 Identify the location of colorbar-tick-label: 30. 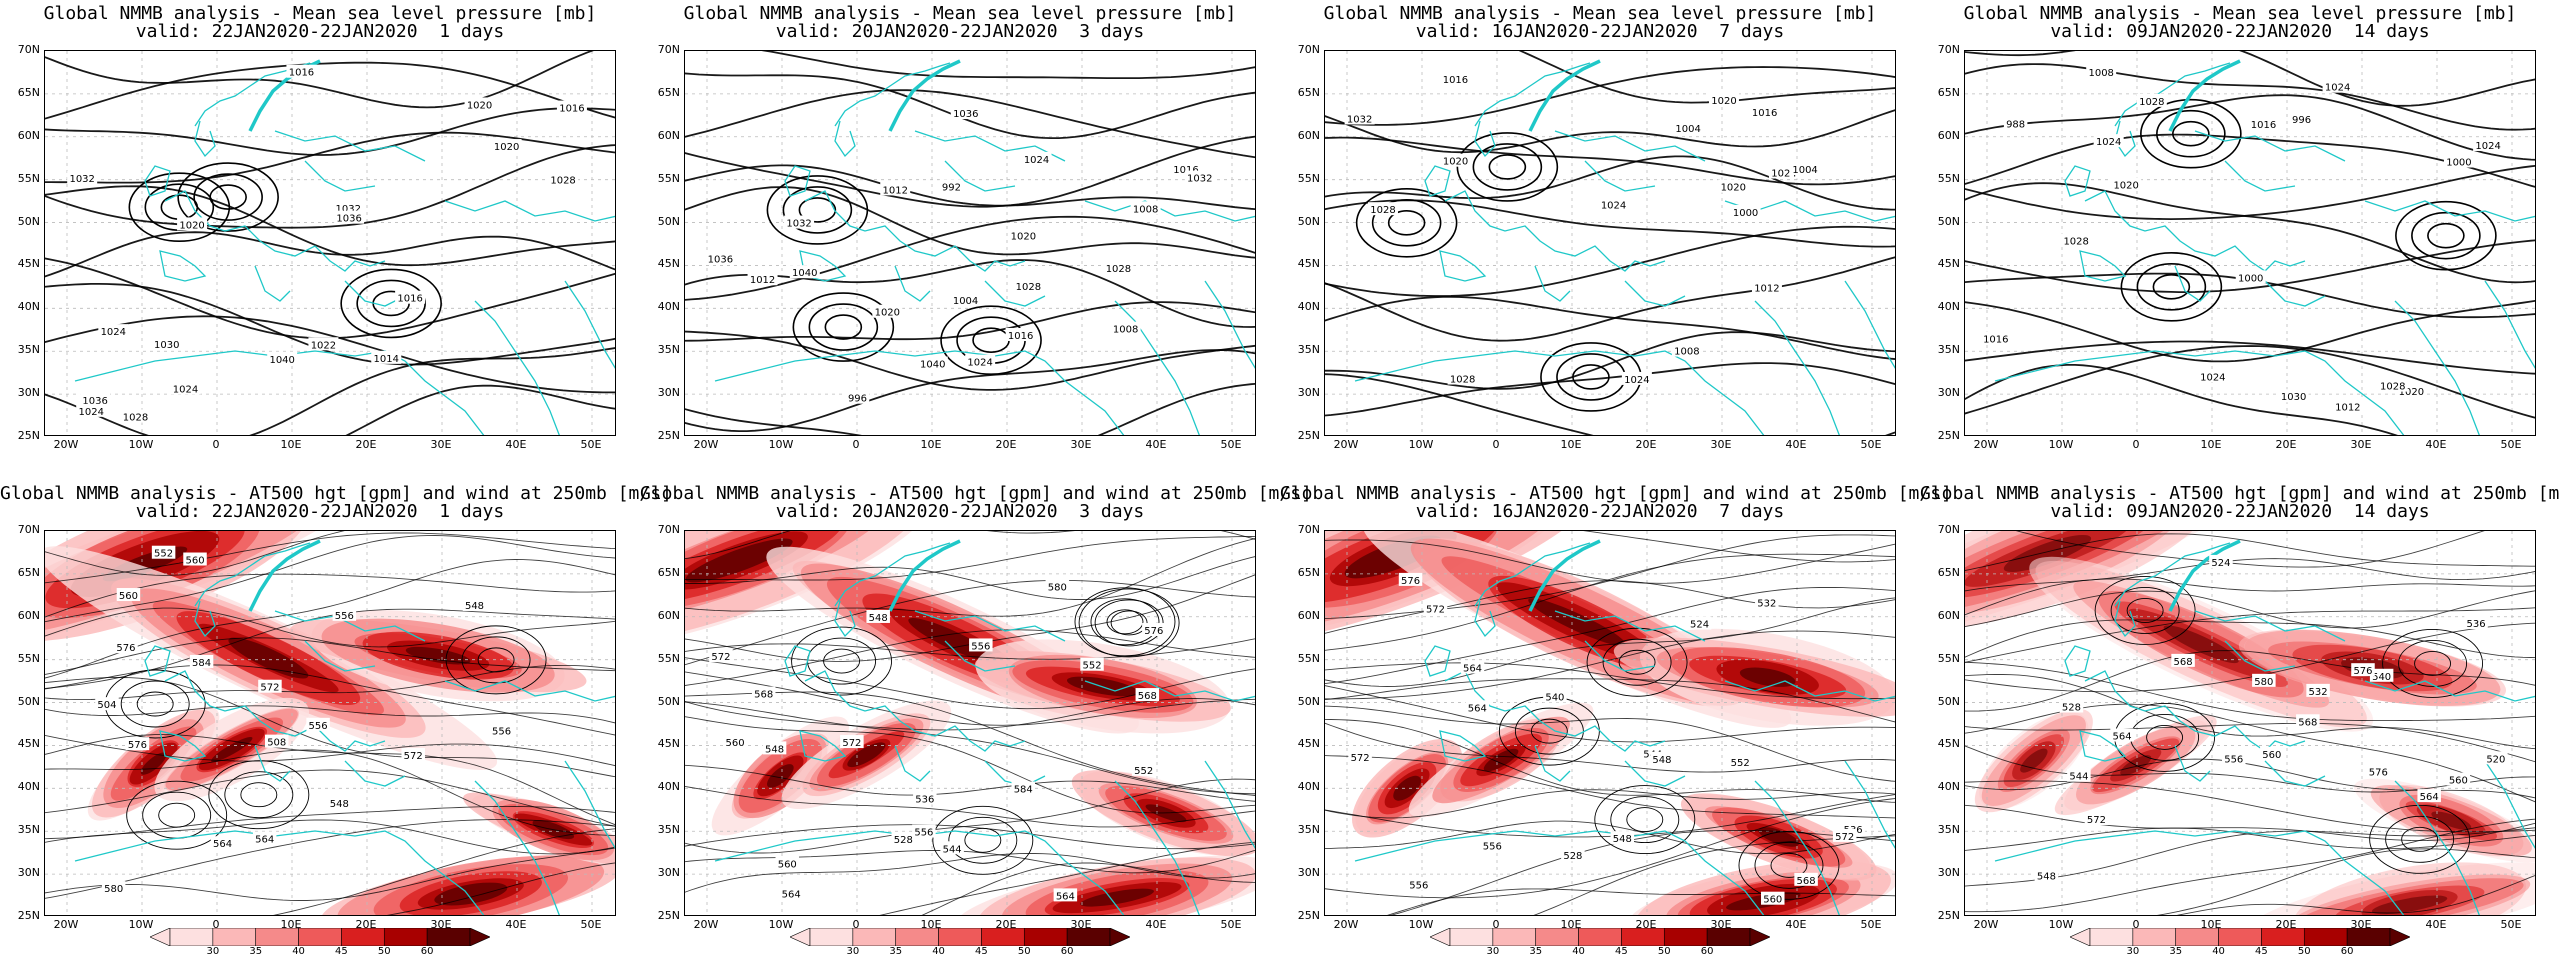
(853, 951).